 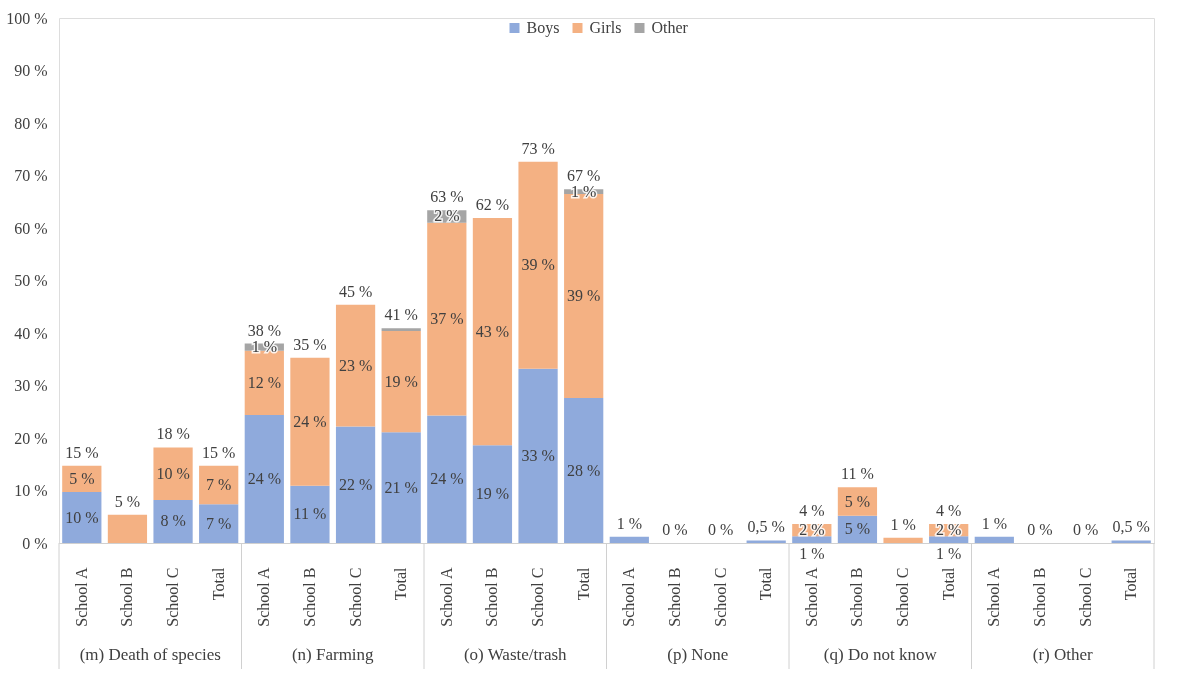 What do you see at coordinates (543, 28) in the screenshot?
I see `legend-label: Boys` at bounding box center [543, 28].